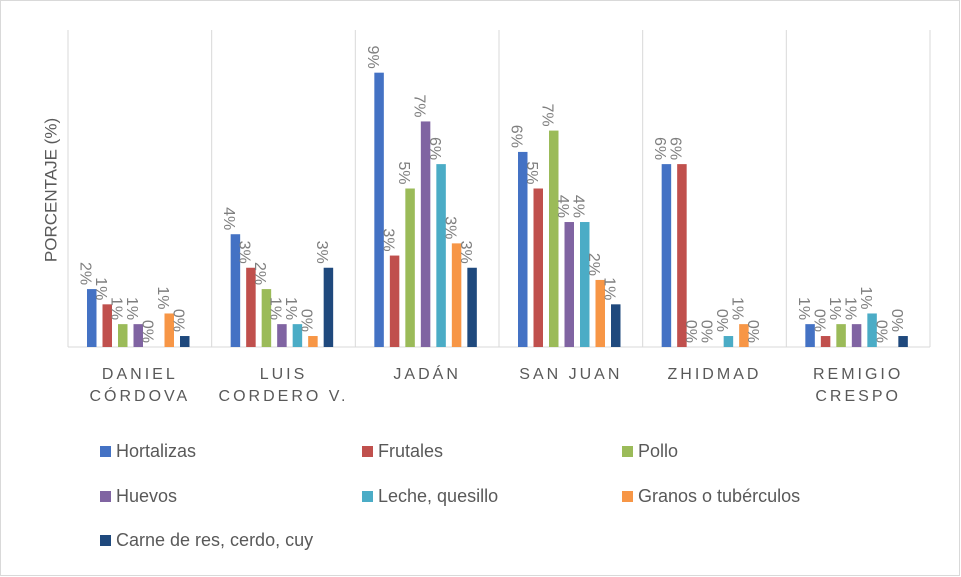  What do you see at coordinates (571, 374) in the screenshot?
I see `x-tick-label: SAN JUAN` at bounding box center [571, 374].